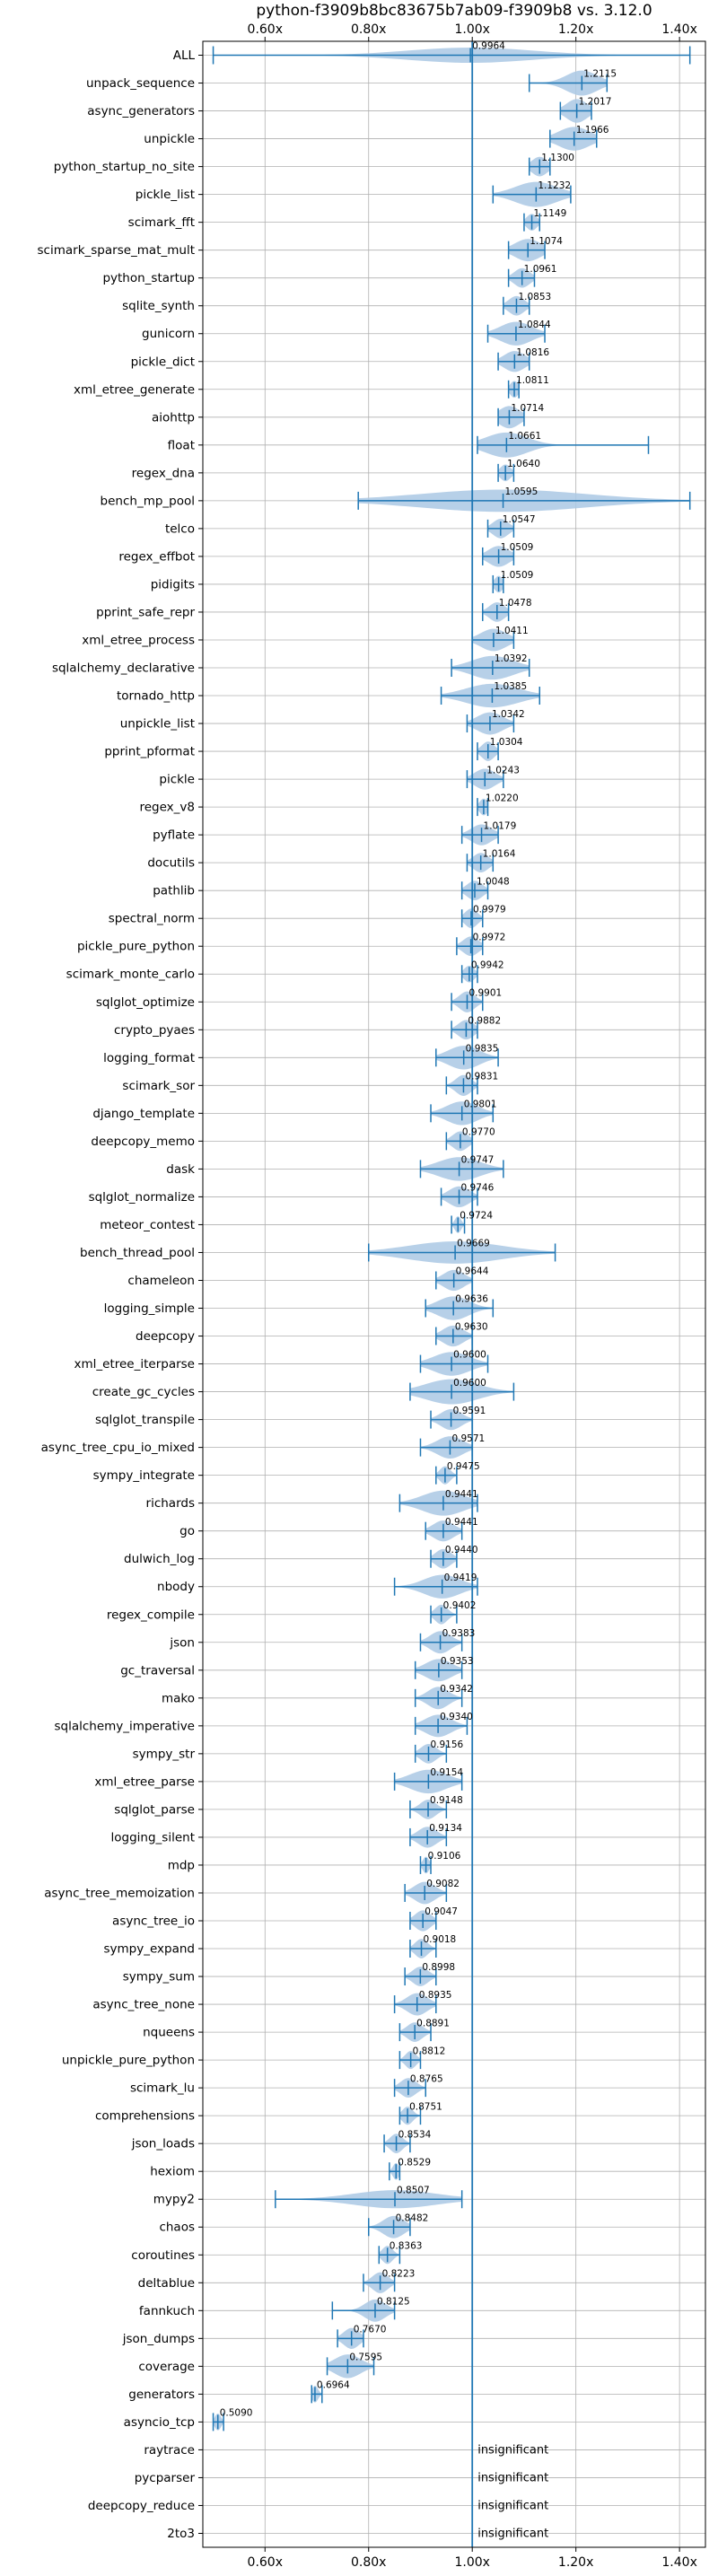 This screenshot has height=2576, width=718. What do you see at coordinates (156, 696) in the screenshot?
I see `category-label-tornado-http: tornado_http` at bounding box center [156, 696].